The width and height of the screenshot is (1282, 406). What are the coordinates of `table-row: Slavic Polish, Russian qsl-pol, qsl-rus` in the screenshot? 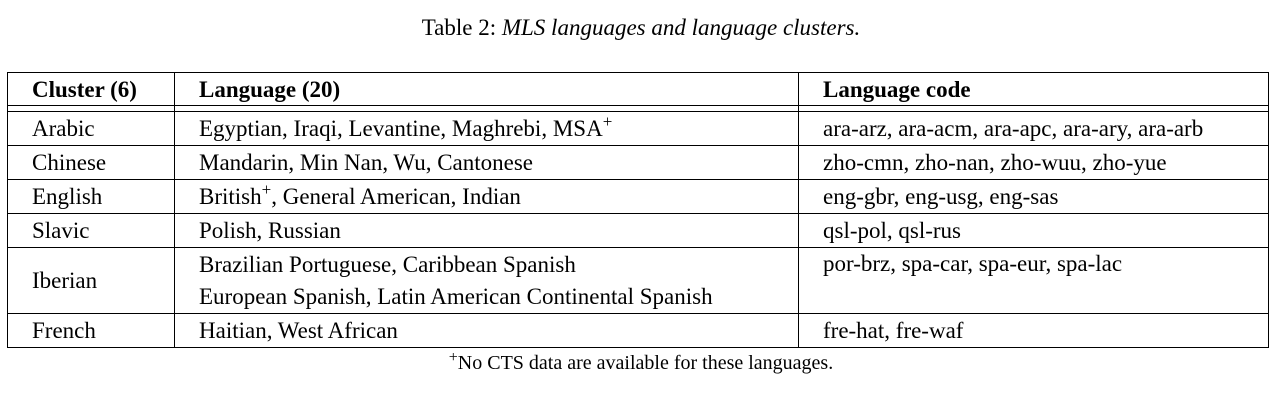 It's located at (638, 230).